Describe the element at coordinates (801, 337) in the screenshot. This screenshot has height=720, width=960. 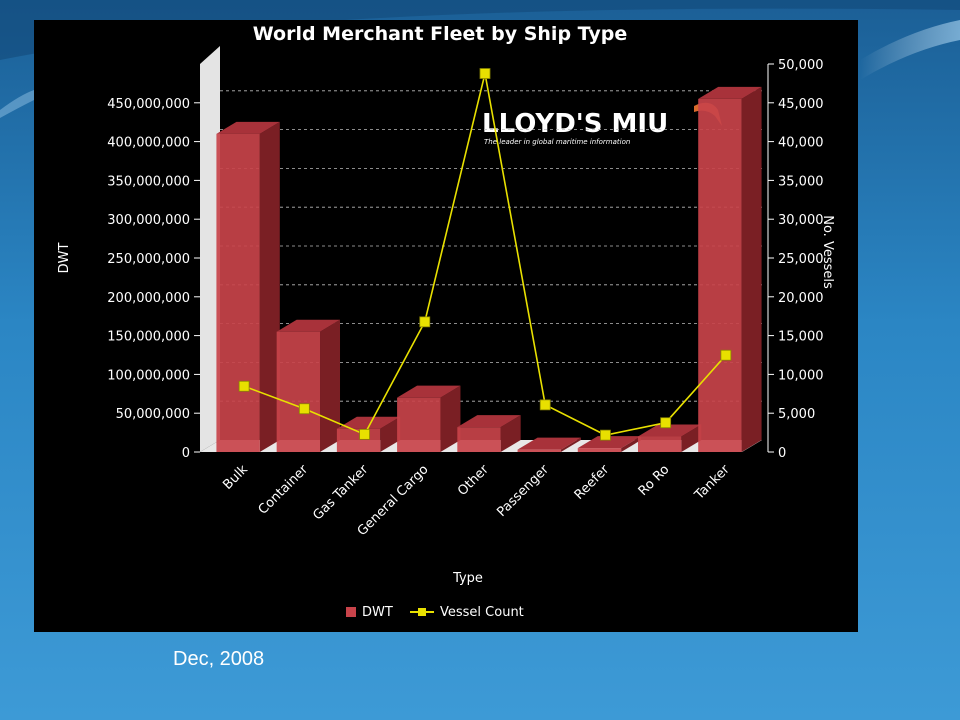
I see `y2-tick-label: 15,000` at that location.